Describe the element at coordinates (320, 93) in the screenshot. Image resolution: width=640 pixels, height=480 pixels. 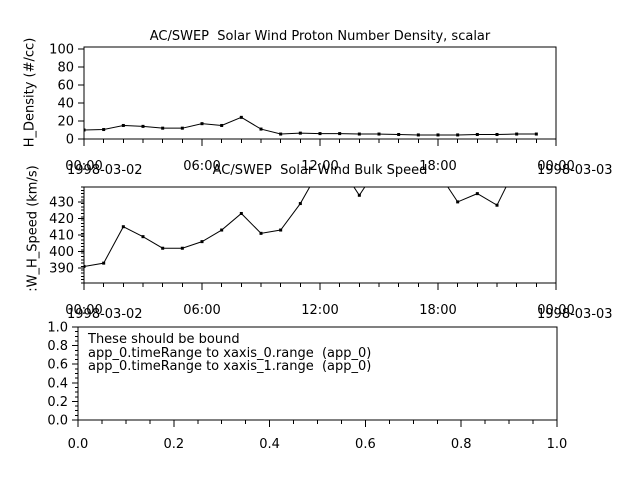
I see `panel-1-plot-area` at that location.